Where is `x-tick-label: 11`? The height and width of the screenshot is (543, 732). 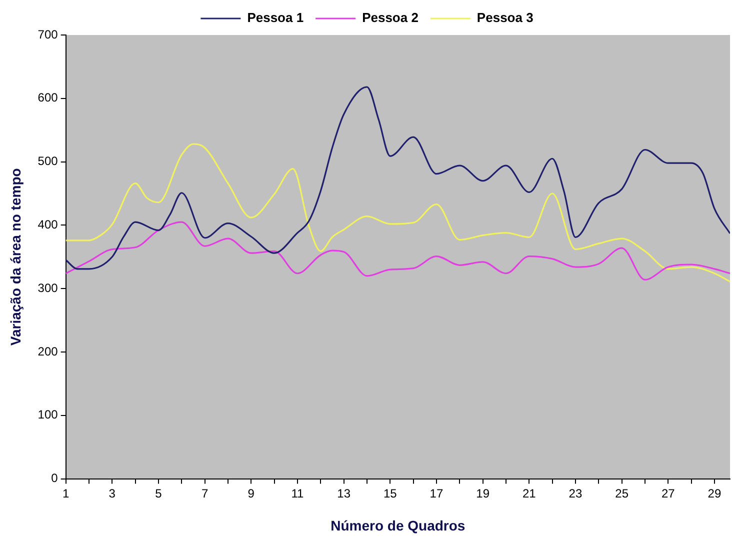 x-tick-label: 11 is located at coordinates (297, 493).